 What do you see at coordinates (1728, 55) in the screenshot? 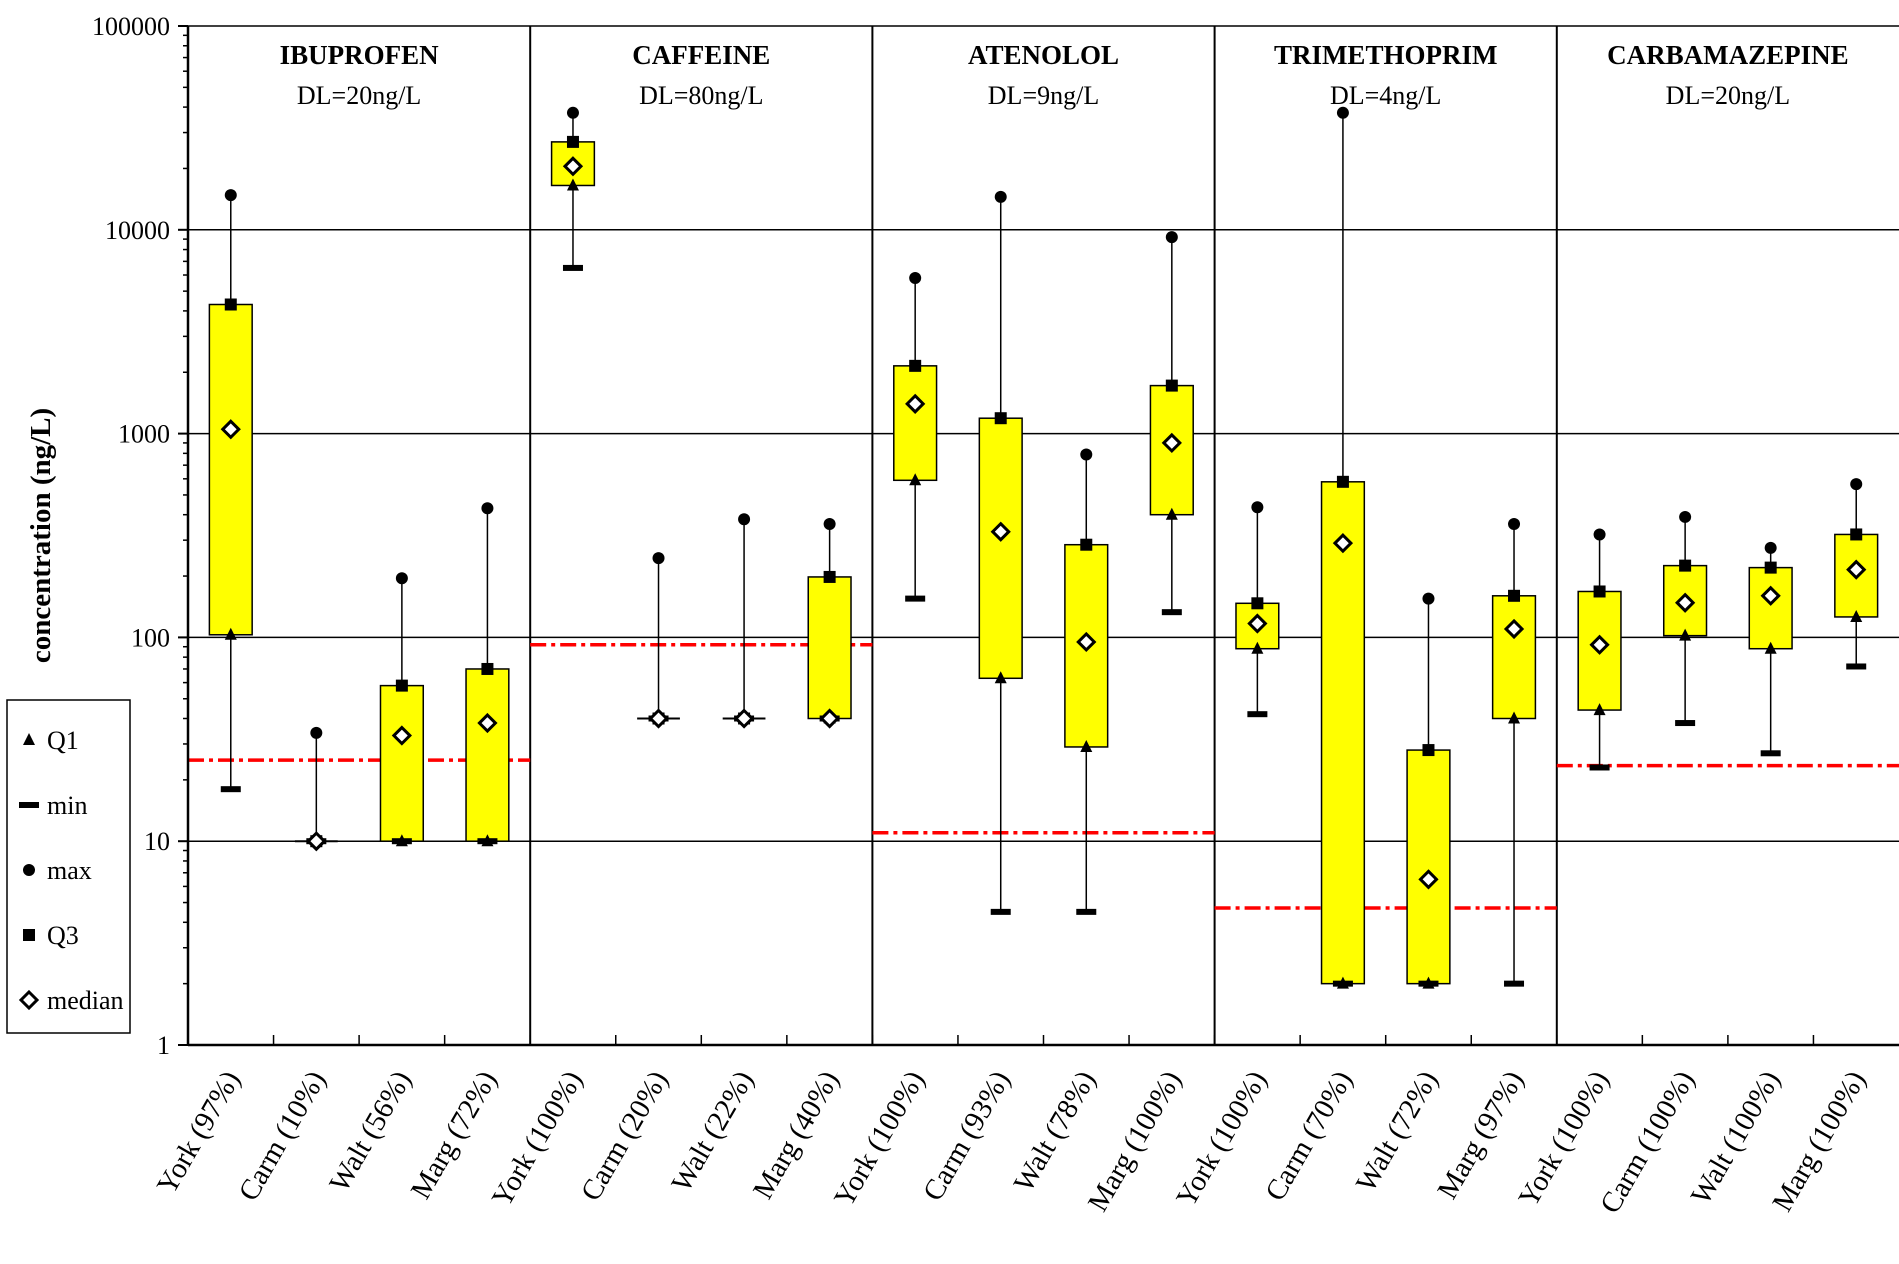
I see `group-title: CARBAMAZEPINE` at bounding box center [1728, 55].